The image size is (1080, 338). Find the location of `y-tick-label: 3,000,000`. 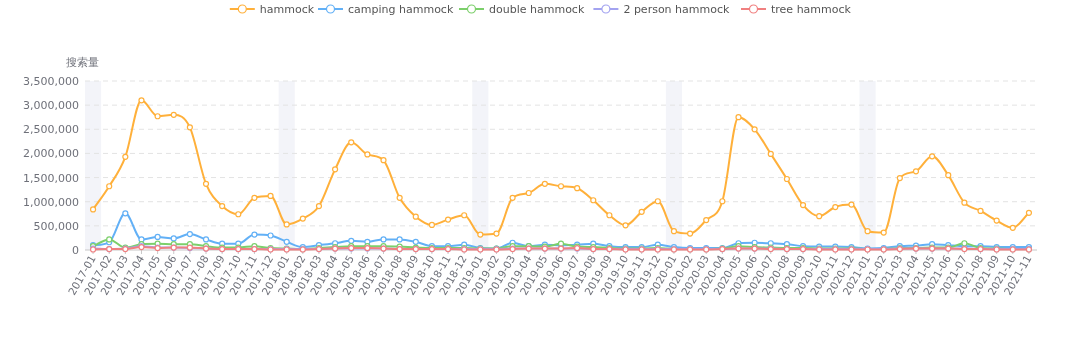

y-tick-label: 3,000,000 is located at coordinates (51, 106).